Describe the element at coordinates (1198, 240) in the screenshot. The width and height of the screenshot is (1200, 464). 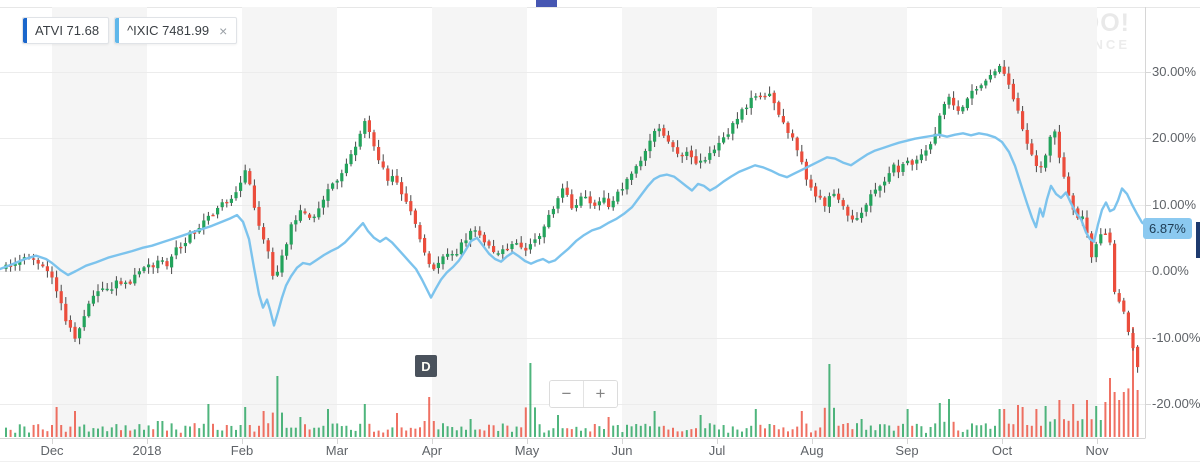
I see `right-edge-marker` at that location.